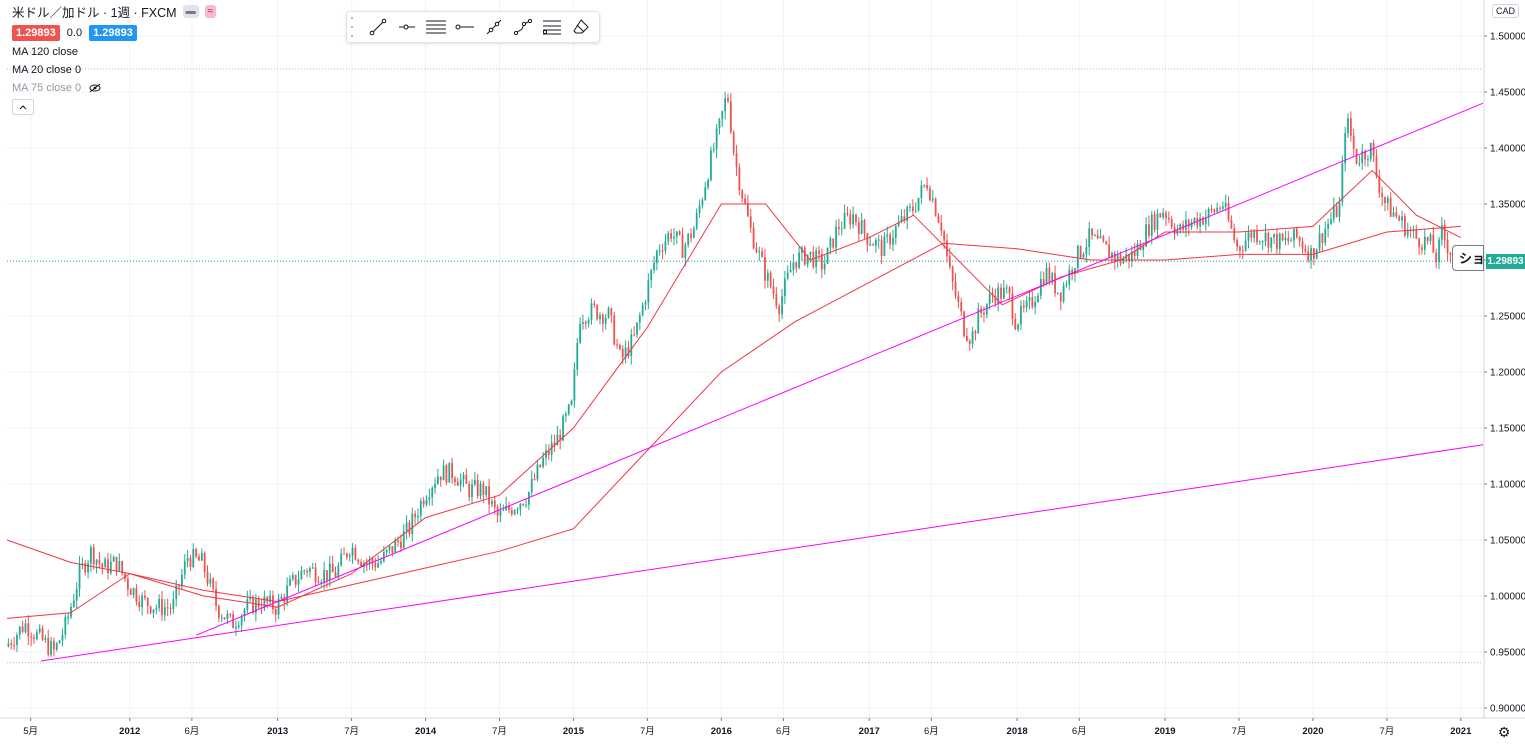 Image resolution: width=1525 pixels, height=745 pixels. Describe the element at coordinates (493, 27) in the screenshot. I see `extended-line-icon` at that location.